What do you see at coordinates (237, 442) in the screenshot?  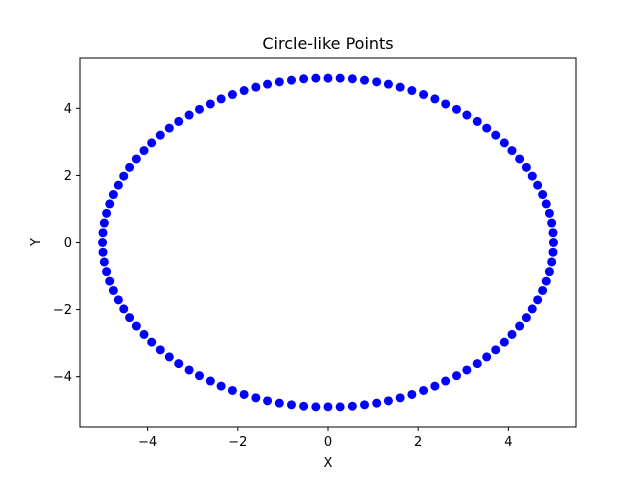 I see `x-tick-label: −2` at bounding box center [237, 442].